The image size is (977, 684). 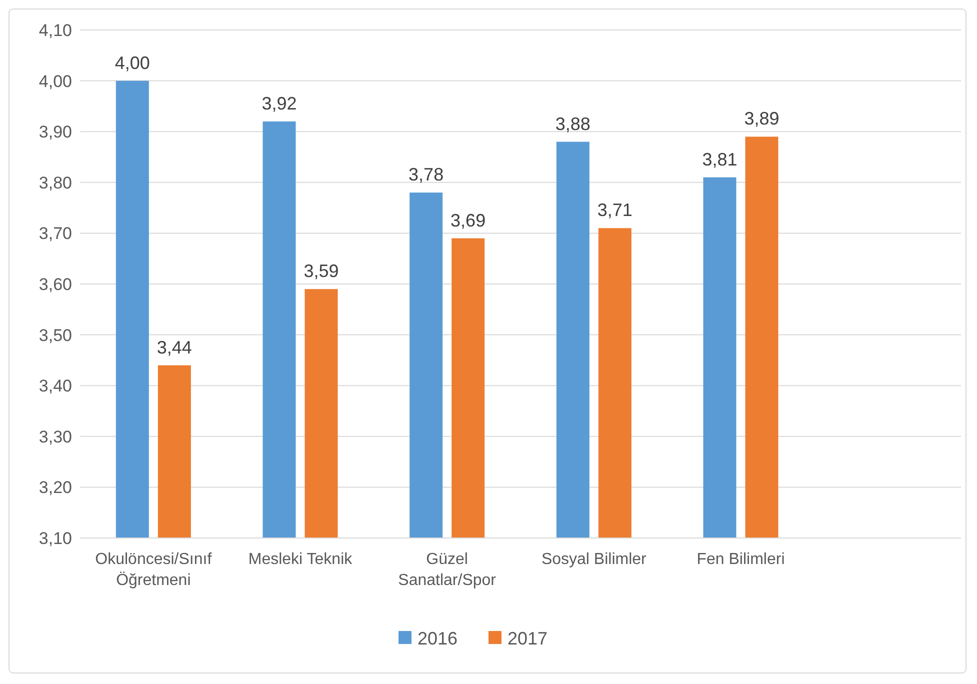 What do you see at coordinates (426, 174) in the screenshot?
I see `data-label: 3,78` at bounding box center [426, 174].